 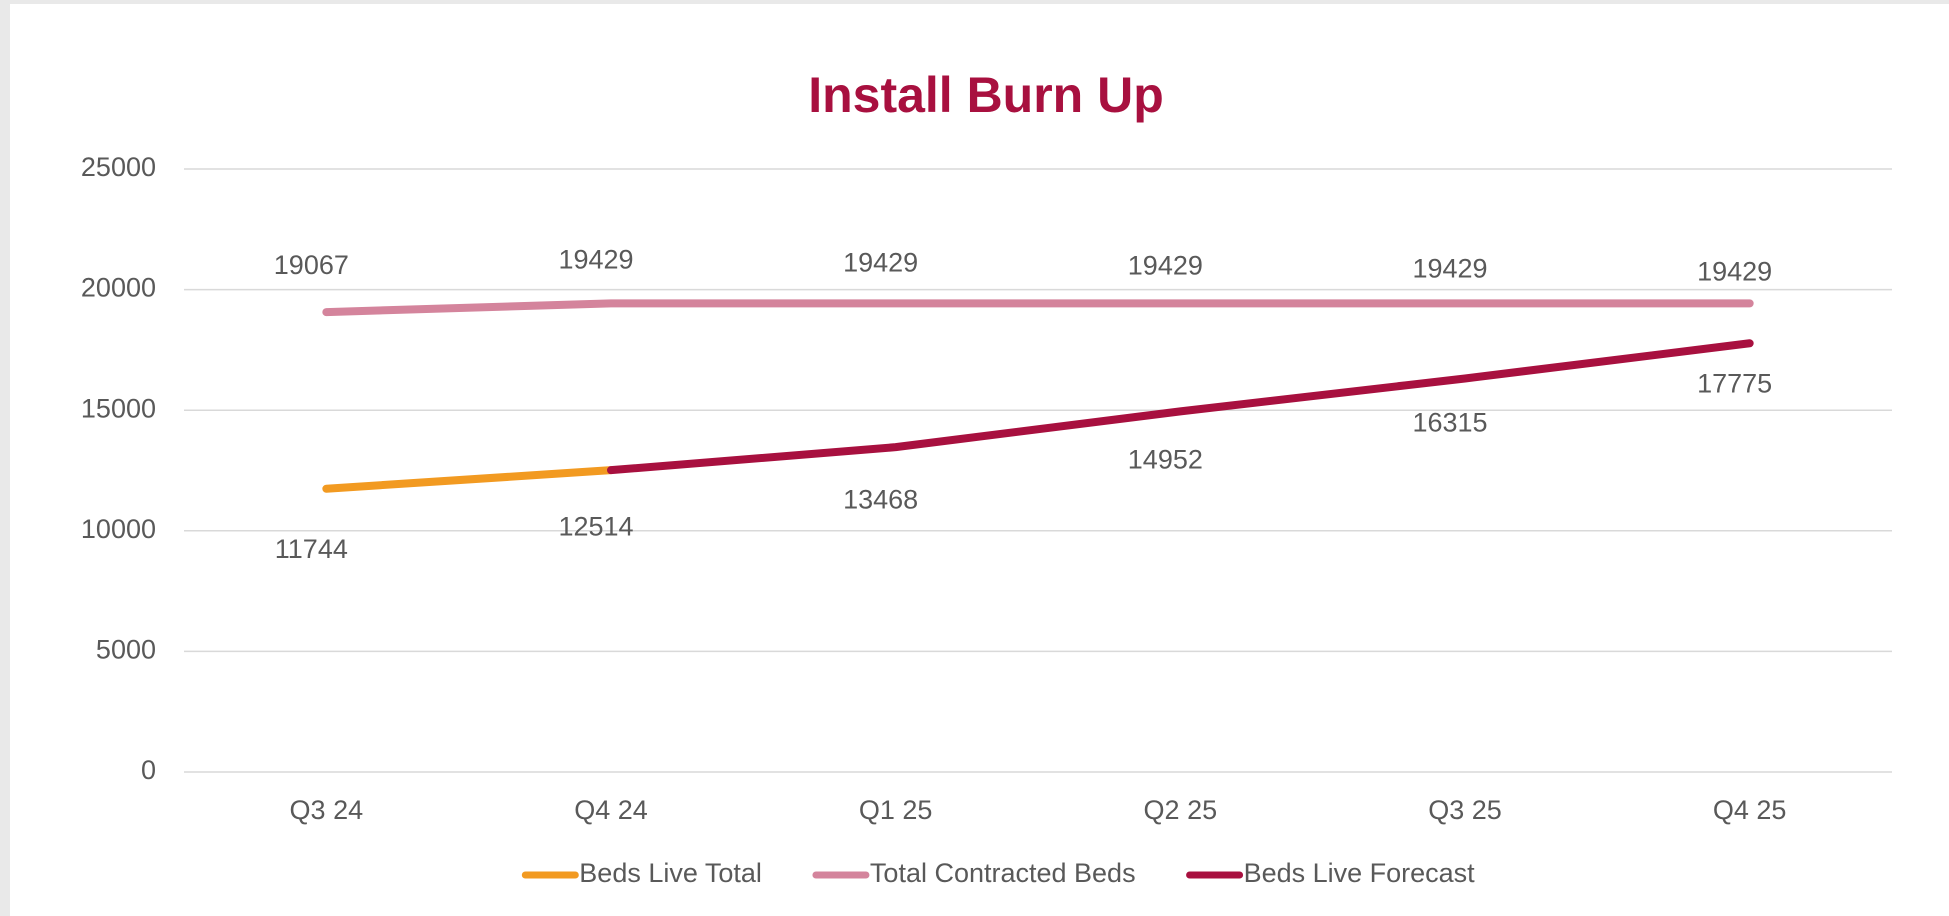 I want to click on x-tick-label: Q1 25, so click(x=896, y=810).